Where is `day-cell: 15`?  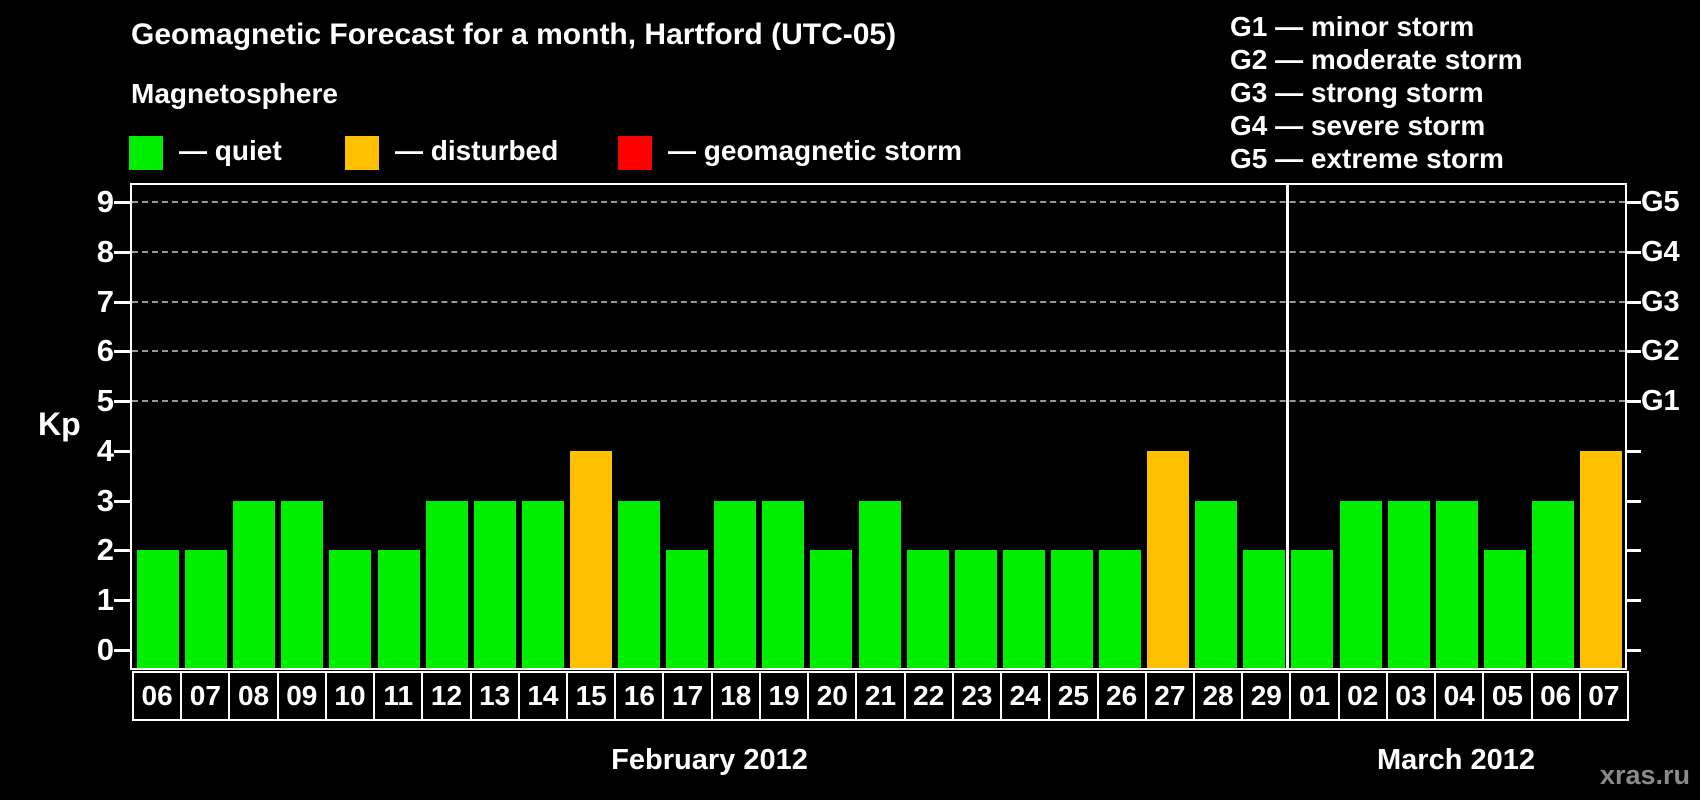
day-cell: 15 is located at coordinates (591, 696).